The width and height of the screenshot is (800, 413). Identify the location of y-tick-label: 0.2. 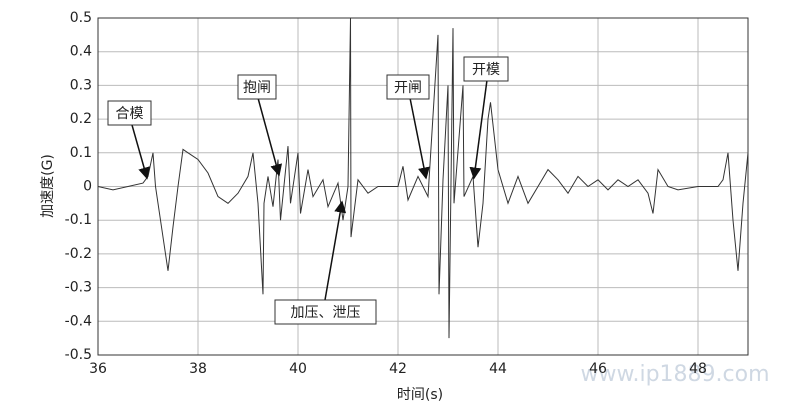
(81, 119).